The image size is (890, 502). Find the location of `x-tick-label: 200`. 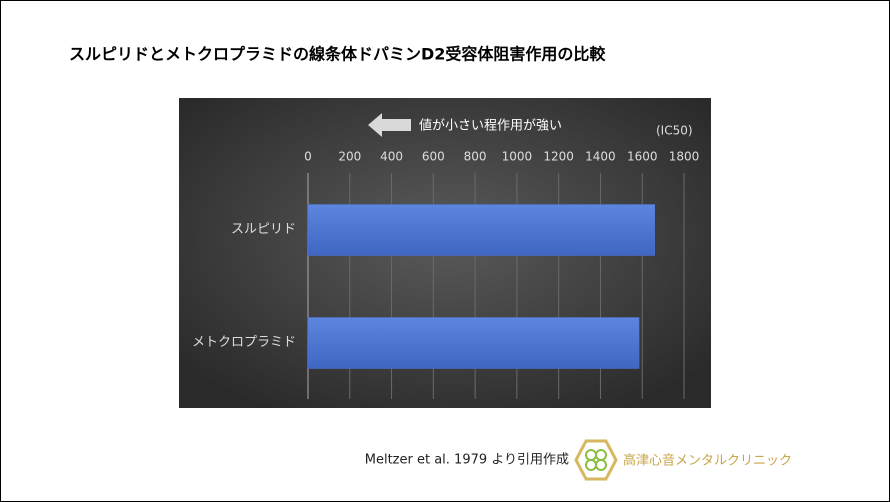

x-tick-label: 200 is located at coordinates (349, 157).